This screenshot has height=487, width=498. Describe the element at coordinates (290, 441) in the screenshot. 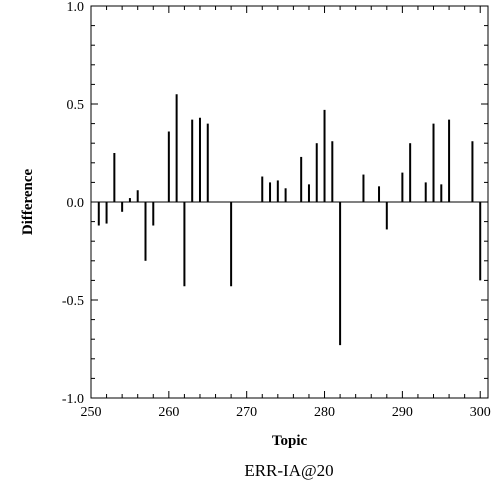

I see `x-axis-title: Topic` at that location.